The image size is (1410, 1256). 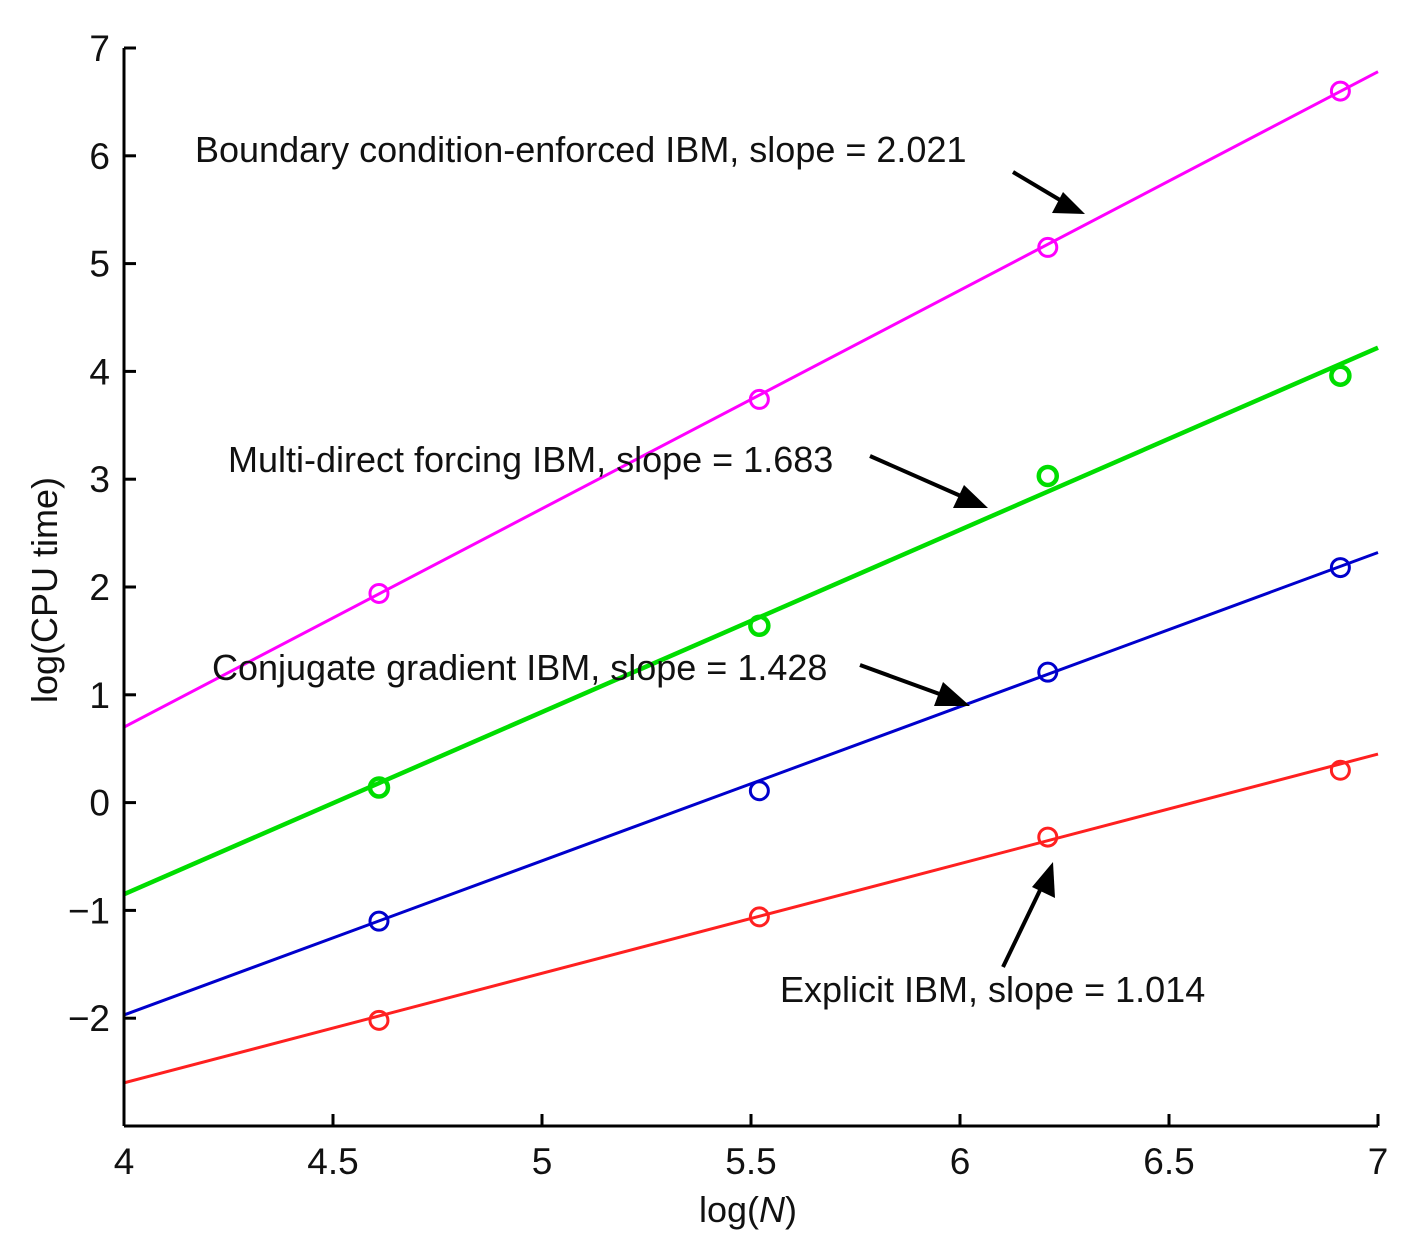 I want to click on x-axis-title-suffix: ), so click(x=791, y=1209).